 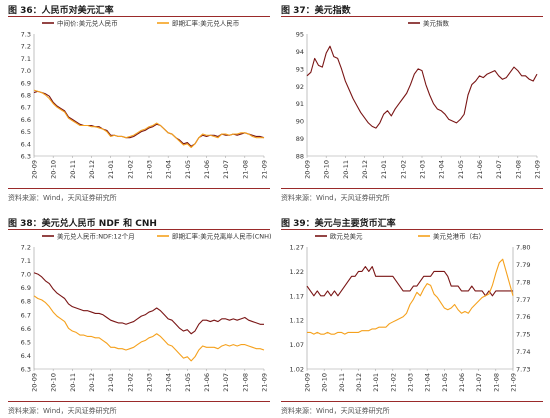 I want to click on y-tick-label: 1.22, so click(x=297, y=272).